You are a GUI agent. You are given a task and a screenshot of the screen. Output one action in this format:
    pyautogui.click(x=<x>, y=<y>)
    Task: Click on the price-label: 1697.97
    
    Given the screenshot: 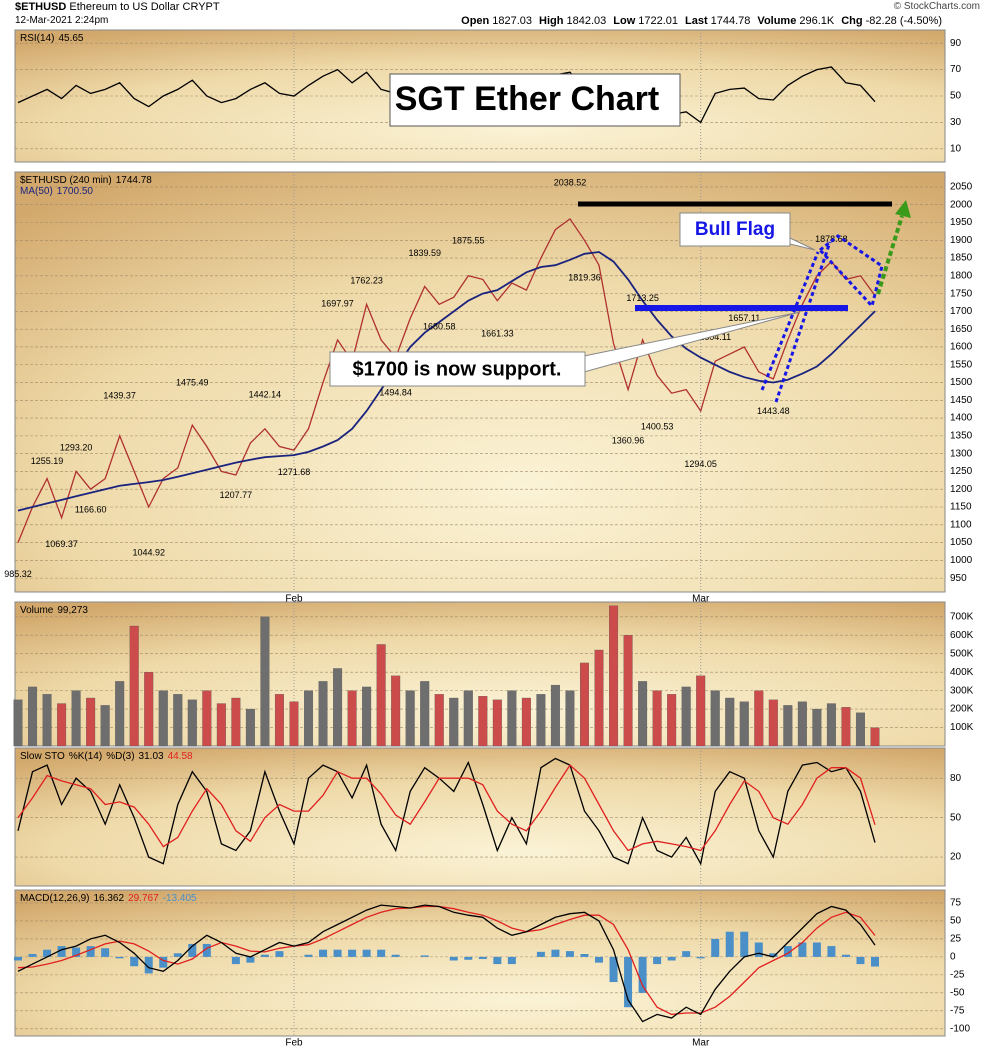 What is the action you would take?
    pyautogui.click(x=337, y=304)
    